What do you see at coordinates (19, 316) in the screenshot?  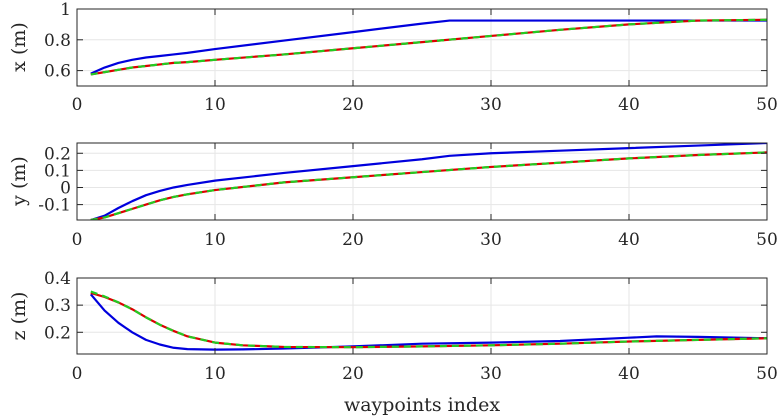 I see `y-axis-label: z (m)` at bounding box center [19, 316].